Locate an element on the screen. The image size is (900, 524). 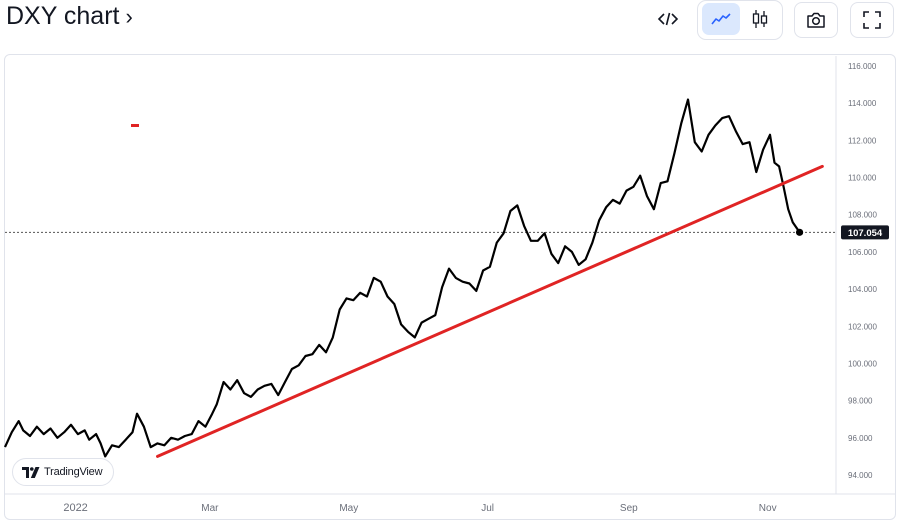
candlestick-button is located at coordinates (760, 19).